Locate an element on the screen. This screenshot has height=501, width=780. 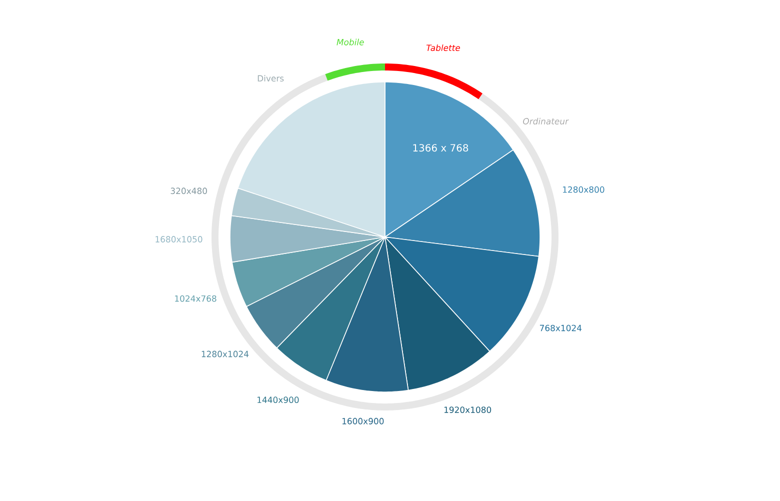
slice-label: Ordinateur is located at coordinates (546, 121).